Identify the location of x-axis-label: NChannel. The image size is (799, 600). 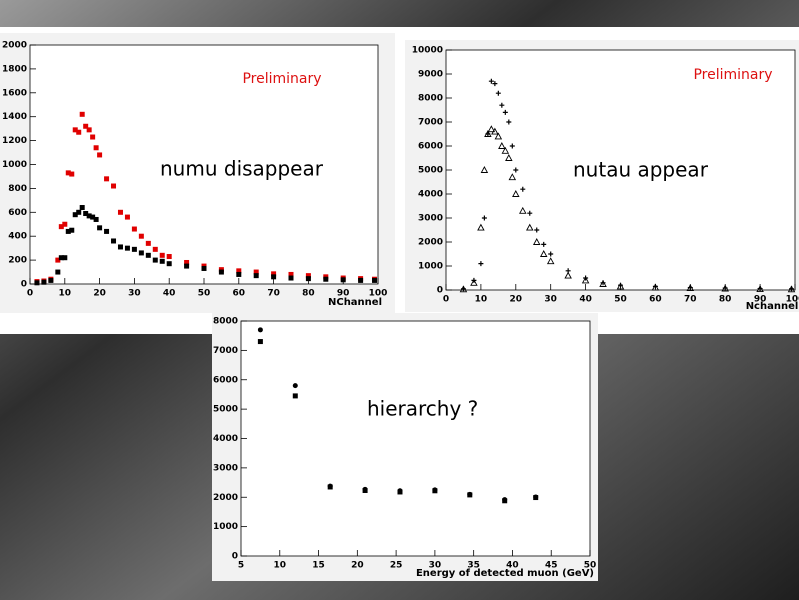
(355, 302).